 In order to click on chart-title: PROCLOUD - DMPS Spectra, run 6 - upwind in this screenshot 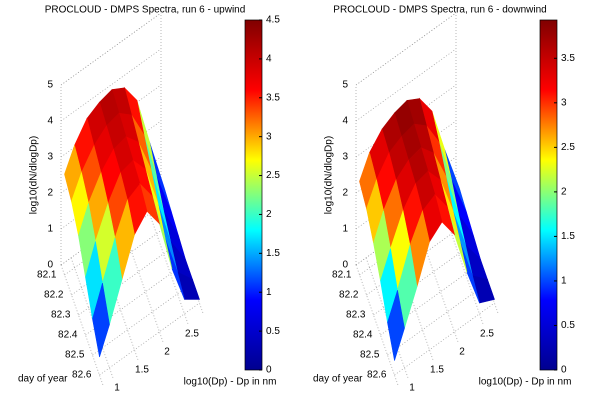, I will do `click(145, 10)`.